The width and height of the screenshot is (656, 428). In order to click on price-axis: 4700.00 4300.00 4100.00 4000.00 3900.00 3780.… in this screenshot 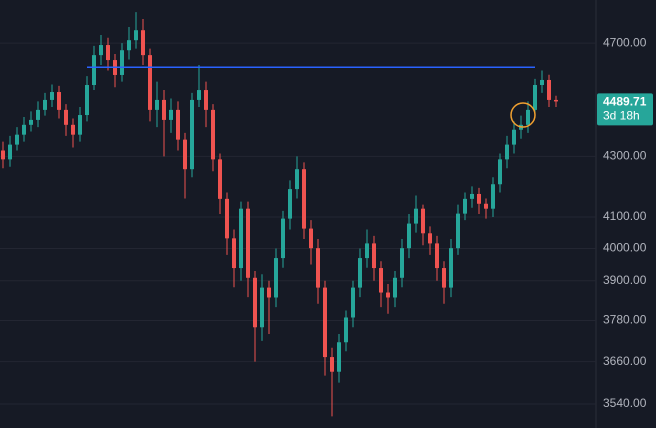, I will do `click(625, 222)`.